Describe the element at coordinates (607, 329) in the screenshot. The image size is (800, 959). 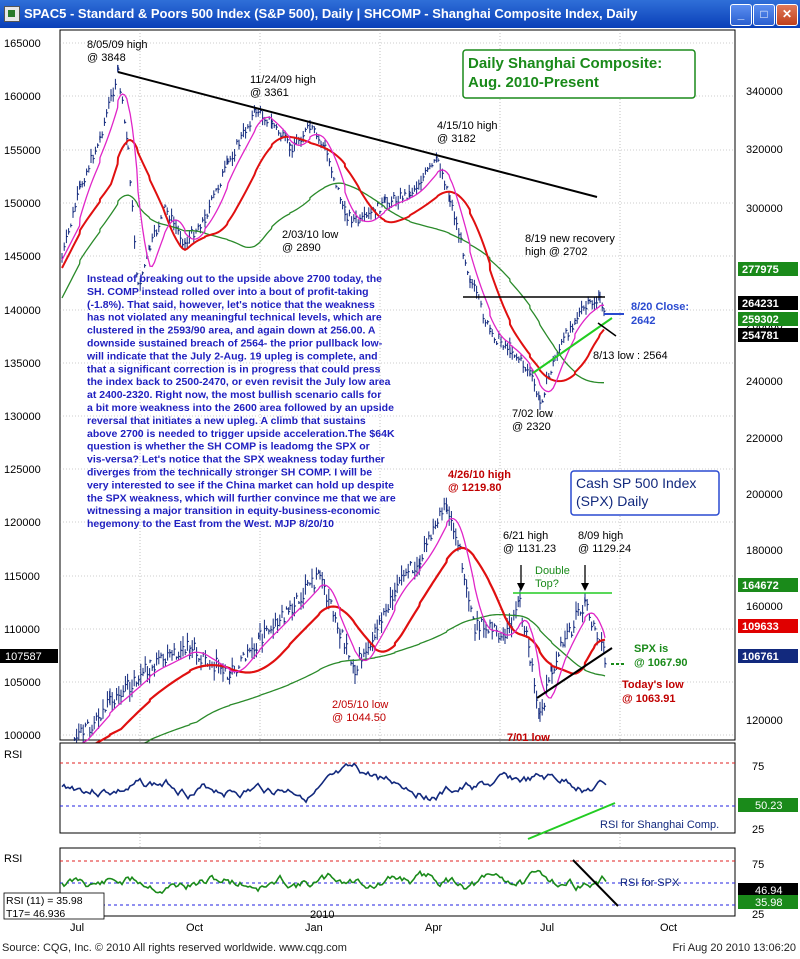
I see `low-pointer` at that location.